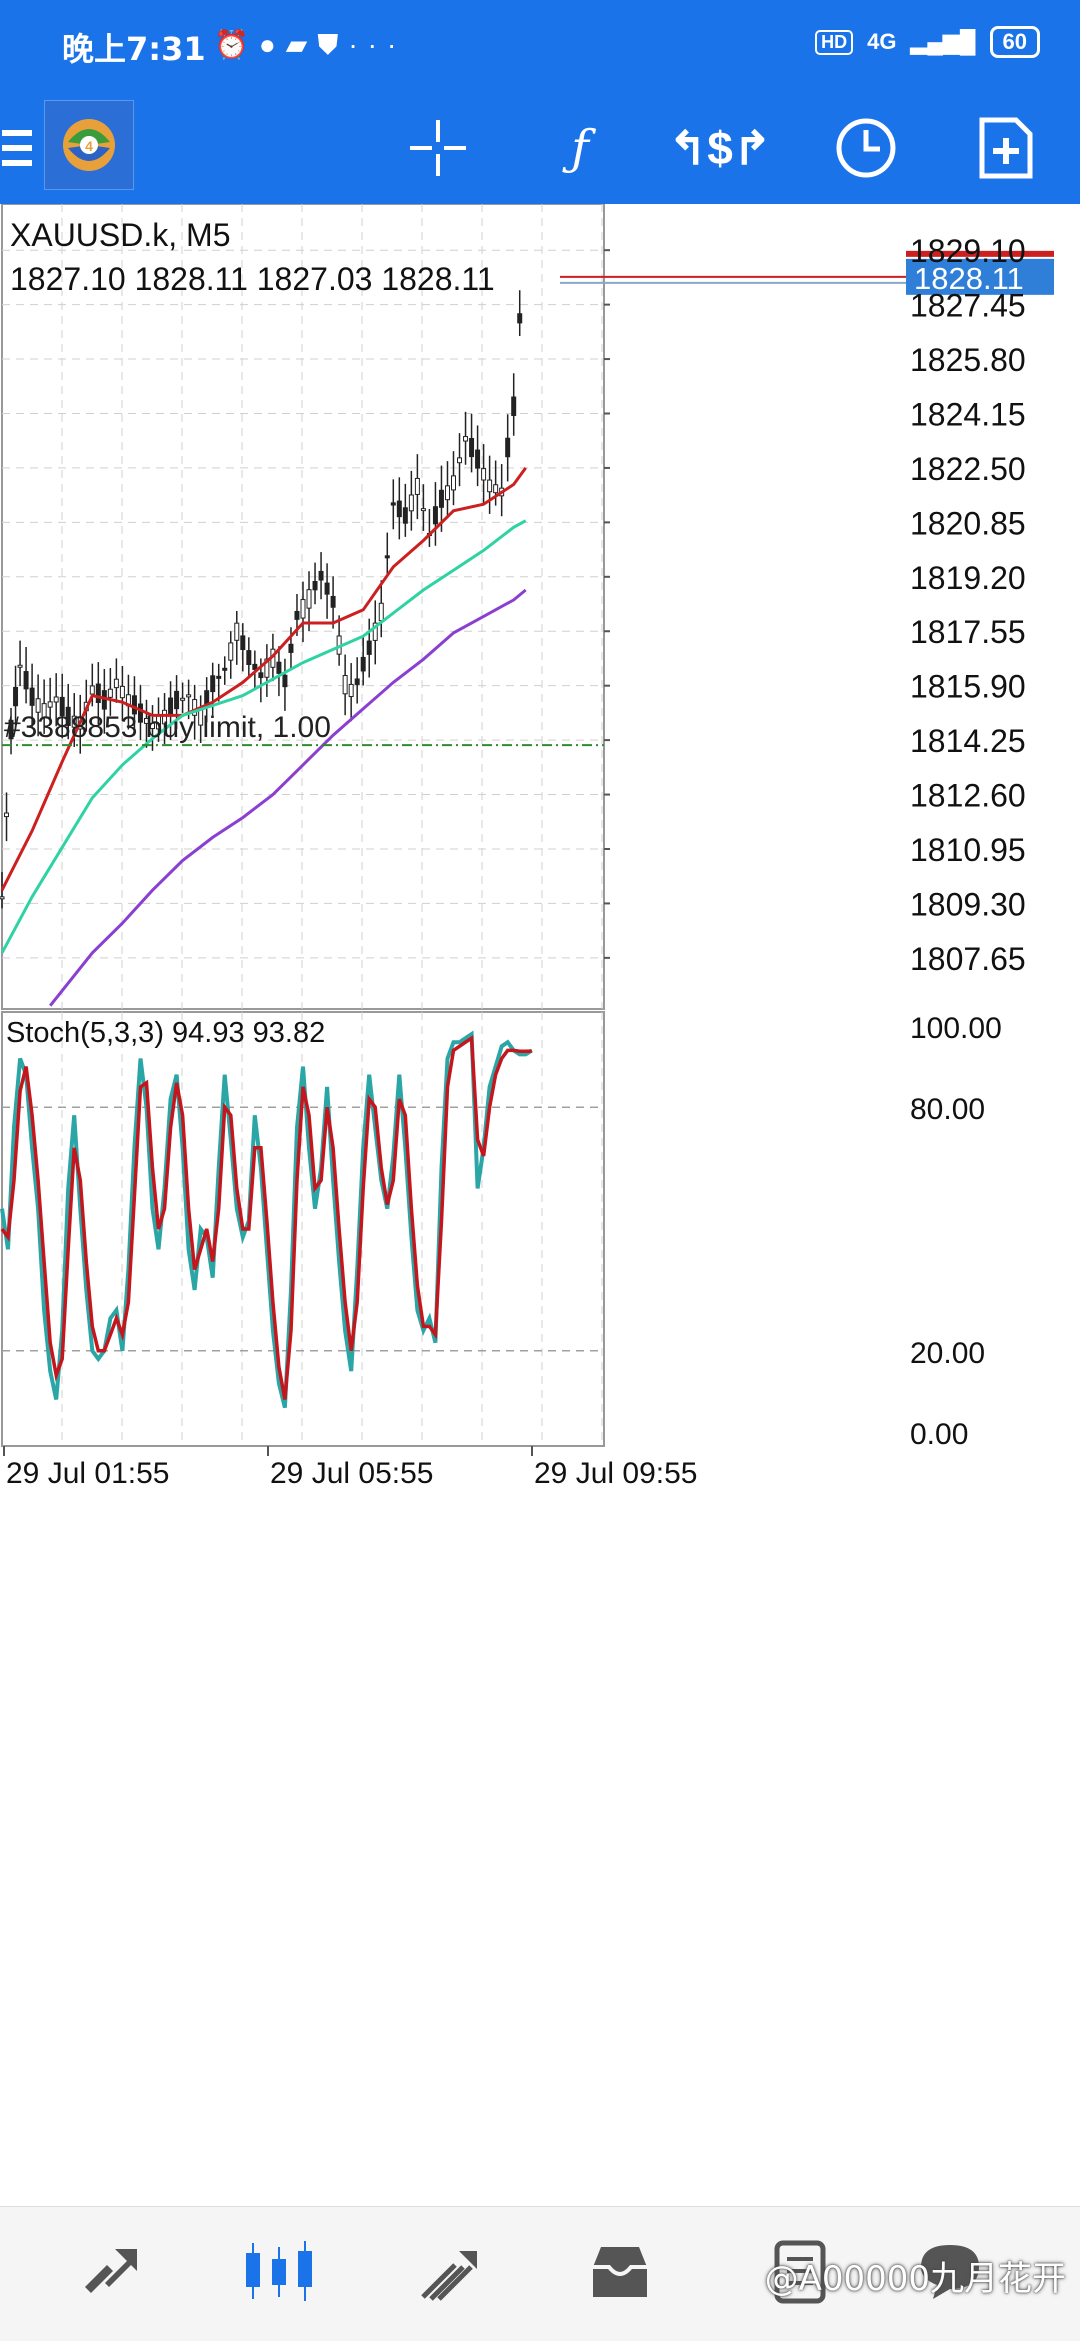 Image resolution: width=1080 pixels, height=2341 pixels. What do you see at coordinates (943, 41) in the screenshot?
I see `signal-icon: ▂▄▆█` at bounding box center [943, 41].